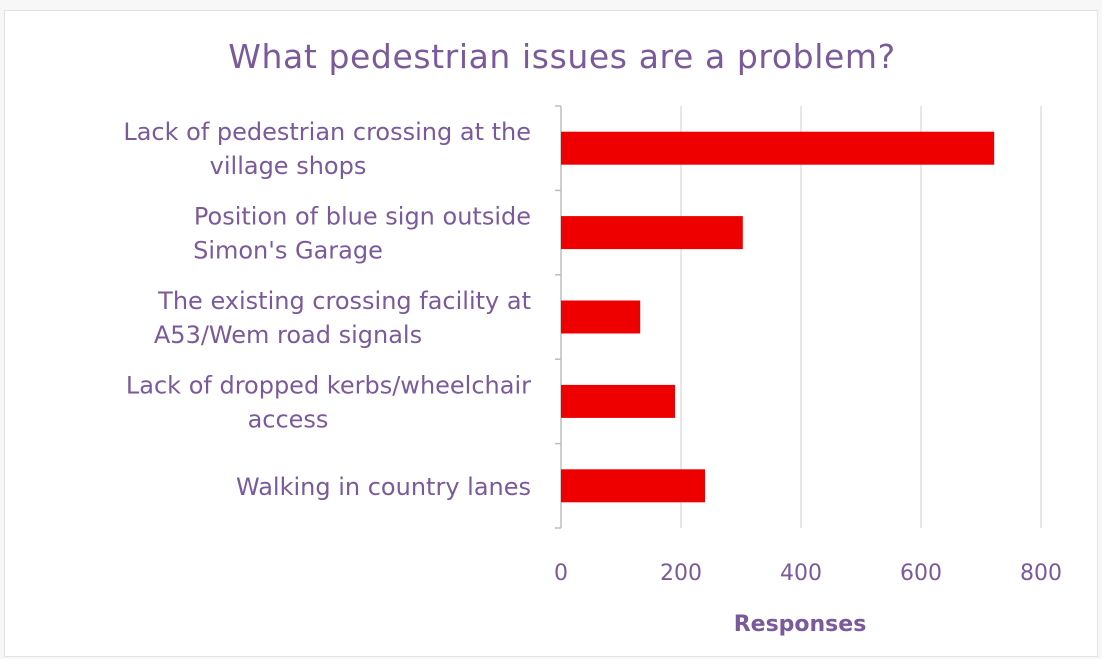  Describe the element at coordinates (558, 317) in the screenshot. I see `category-axis` at that location.